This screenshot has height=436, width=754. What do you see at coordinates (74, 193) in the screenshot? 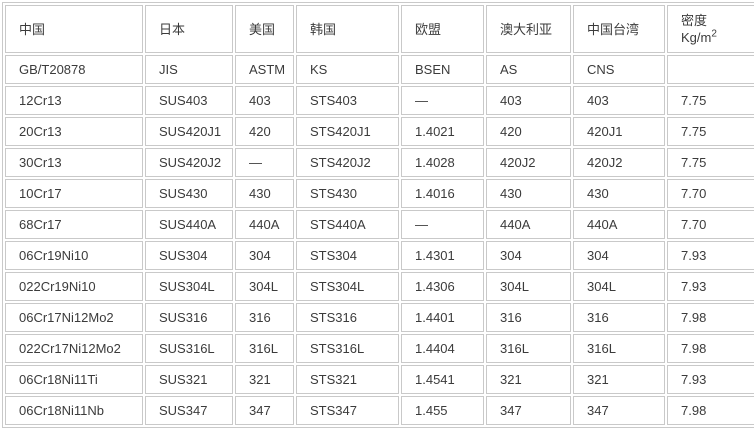
I see `grade-cell: 10Cr17` at bounding box center [74, 193].